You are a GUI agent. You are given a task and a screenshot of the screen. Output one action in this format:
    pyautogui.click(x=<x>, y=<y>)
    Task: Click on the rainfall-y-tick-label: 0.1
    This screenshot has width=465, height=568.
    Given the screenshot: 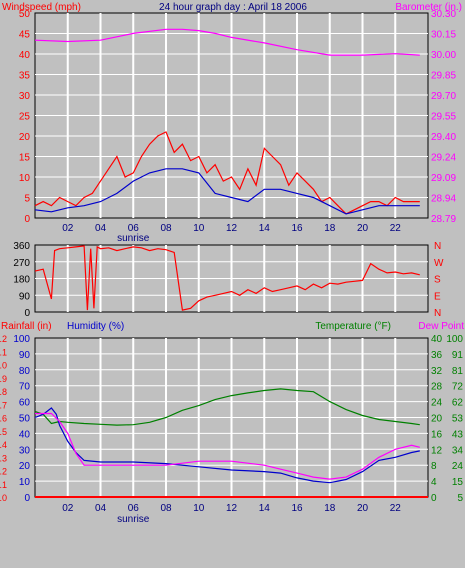 What is the action you would take?
    pyautogui.click(x=3, y=485)
    